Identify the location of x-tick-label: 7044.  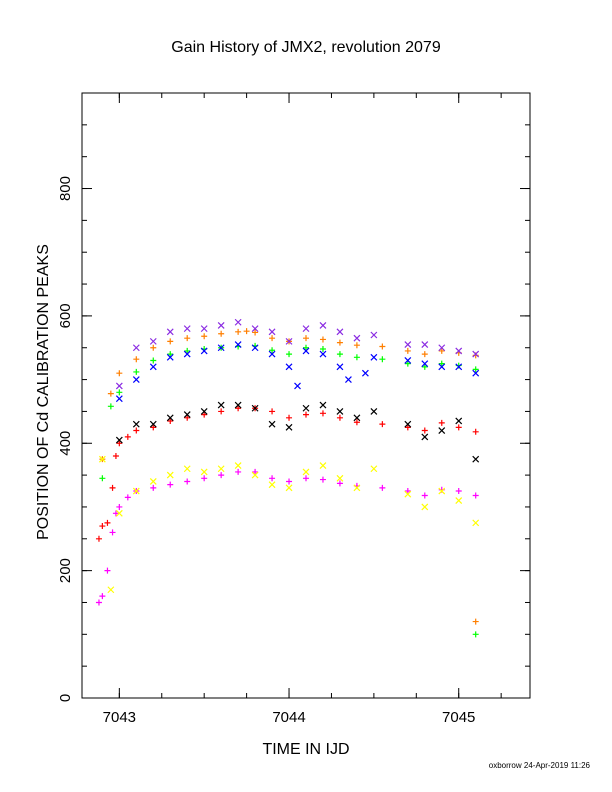
(288, 717).